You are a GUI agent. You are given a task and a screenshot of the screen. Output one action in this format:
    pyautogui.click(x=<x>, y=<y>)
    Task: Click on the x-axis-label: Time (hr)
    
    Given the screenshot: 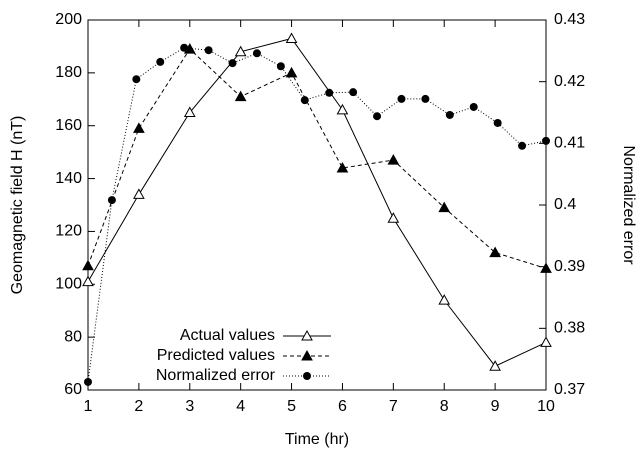 What is the action you would take?
    pyautogui.click(x=317, y=439)
    